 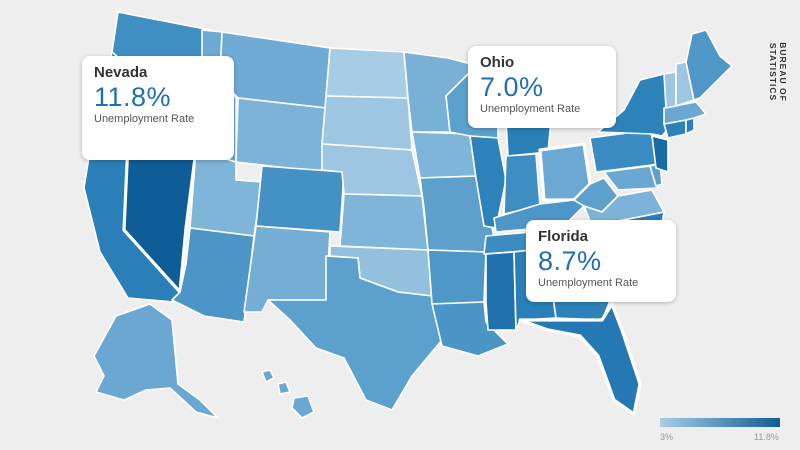 I want to click on state-louisiana, so click(x=470, y=329).